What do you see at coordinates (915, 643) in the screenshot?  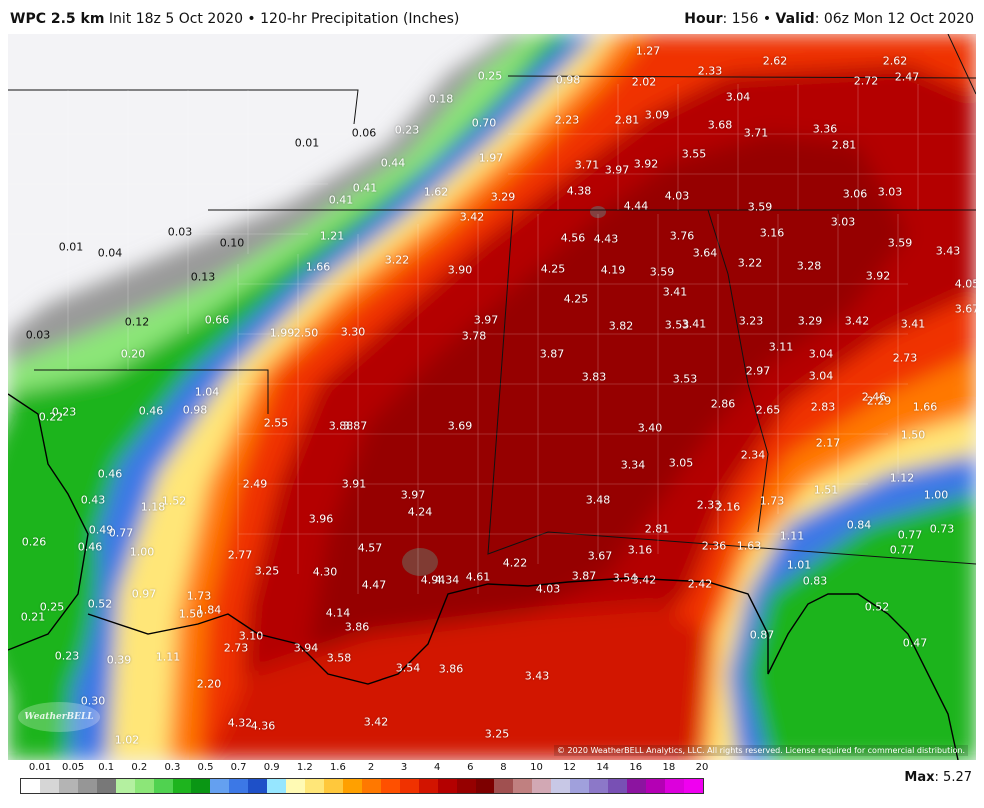 I see `precip-label: 0.47` at bounding box center [915, 643].